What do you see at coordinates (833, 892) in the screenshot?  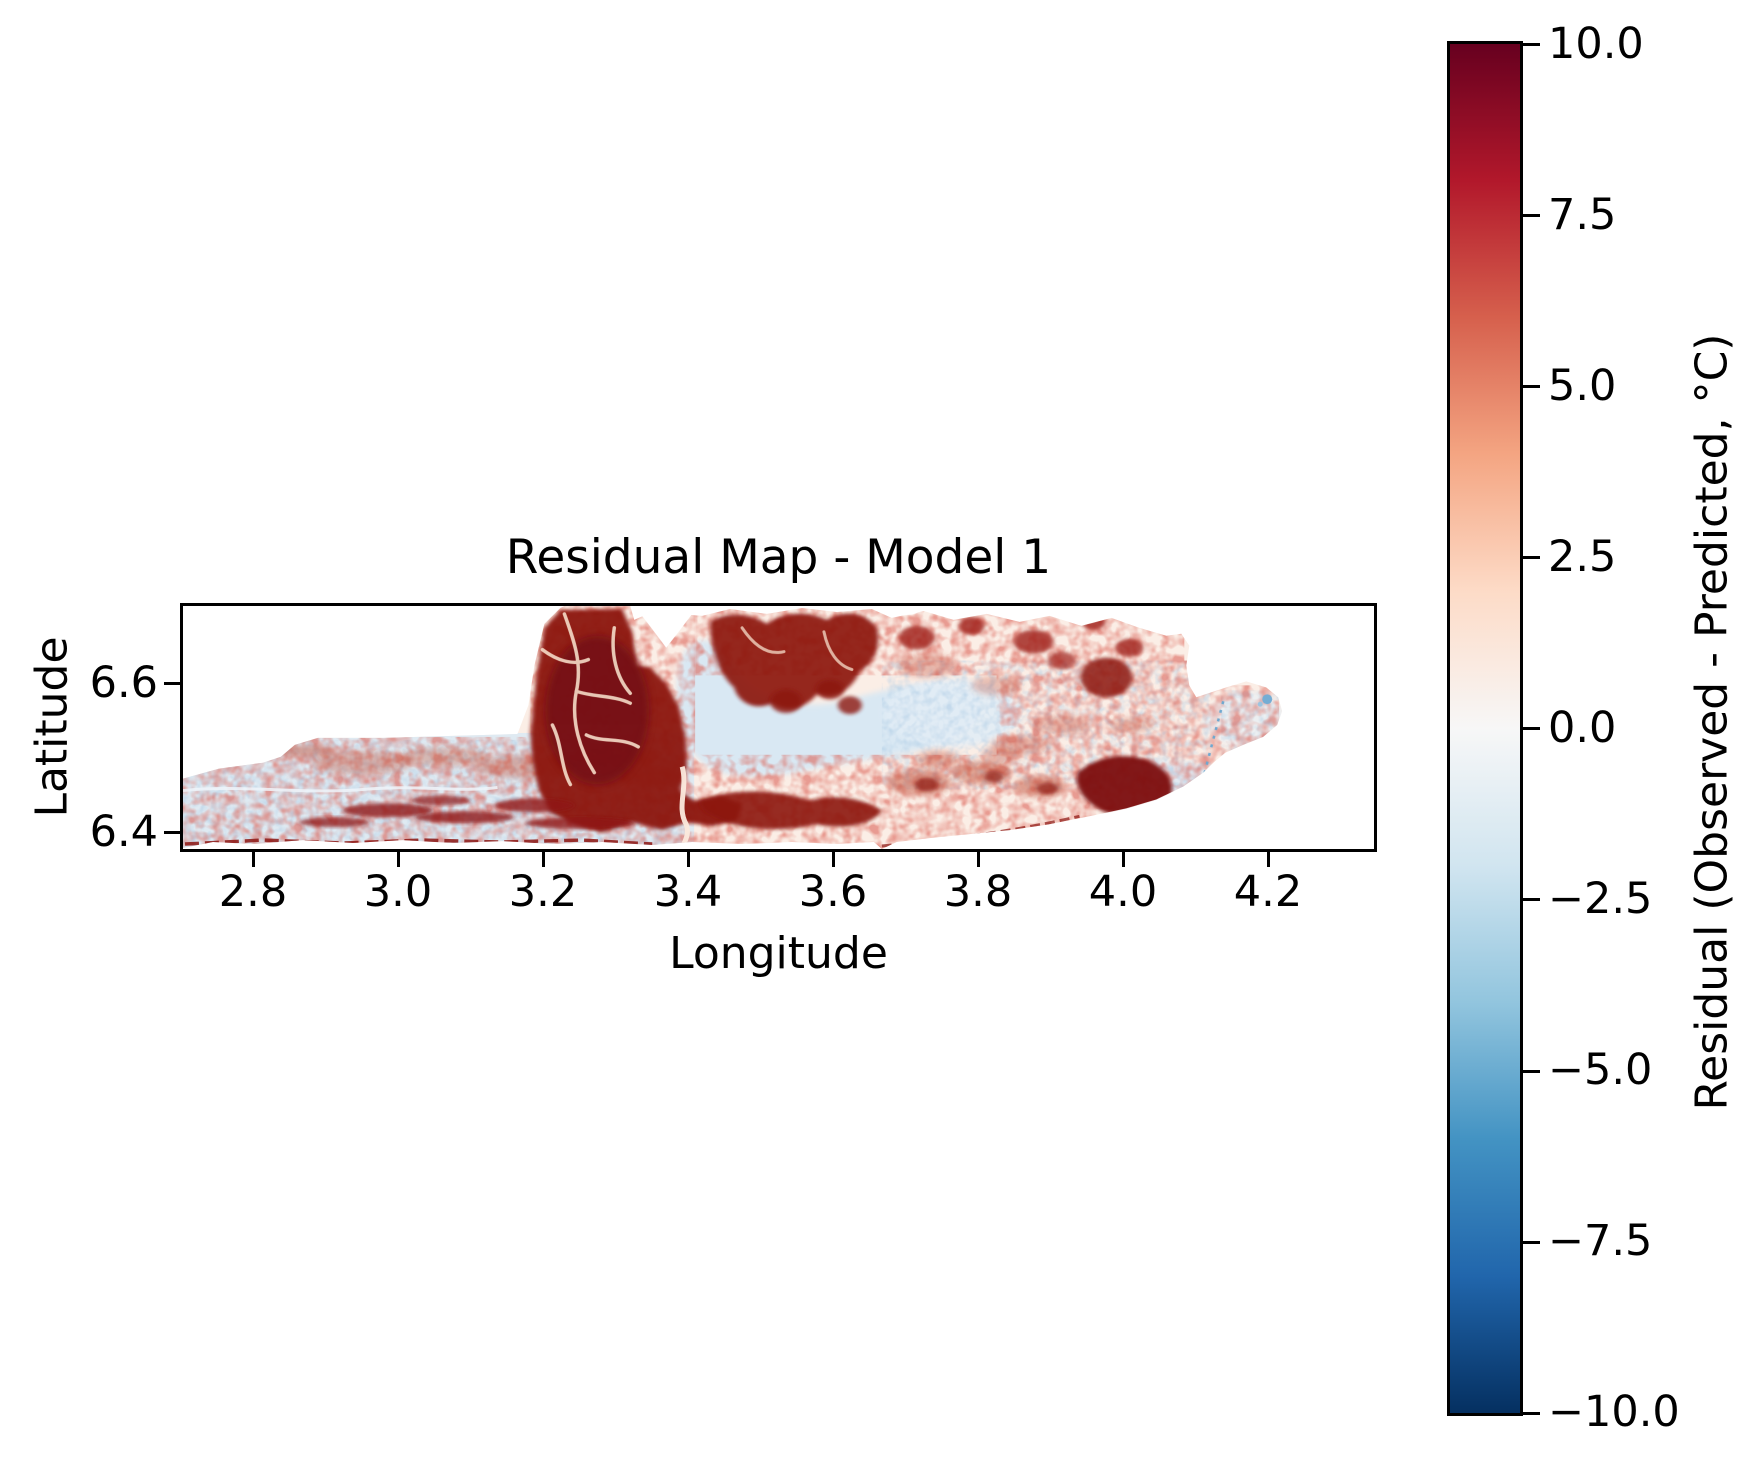 I see `x-tick-label: 3.6` at bounding box center [833, 892].